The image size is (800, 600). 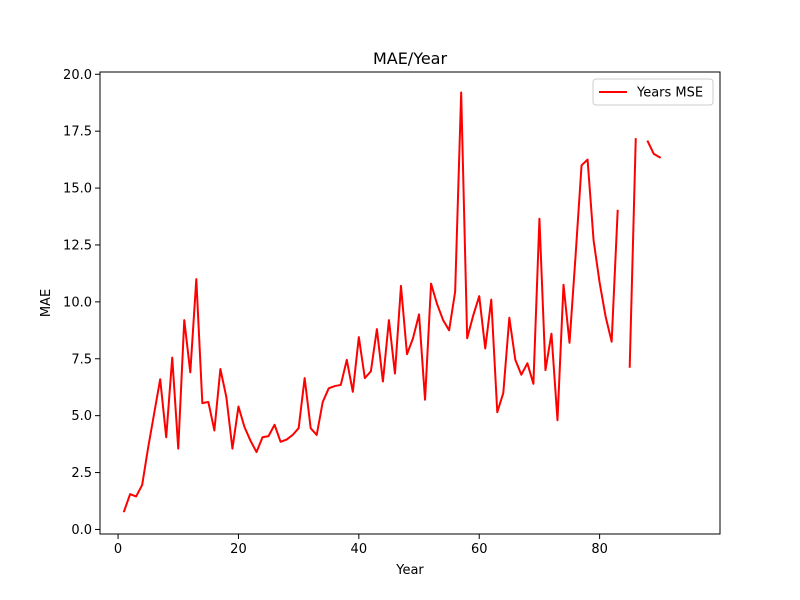 What do you see at coordinates (599, 549) in the screenshot?
I see `x-tick-label: 80` at bounding box center [599, 549].